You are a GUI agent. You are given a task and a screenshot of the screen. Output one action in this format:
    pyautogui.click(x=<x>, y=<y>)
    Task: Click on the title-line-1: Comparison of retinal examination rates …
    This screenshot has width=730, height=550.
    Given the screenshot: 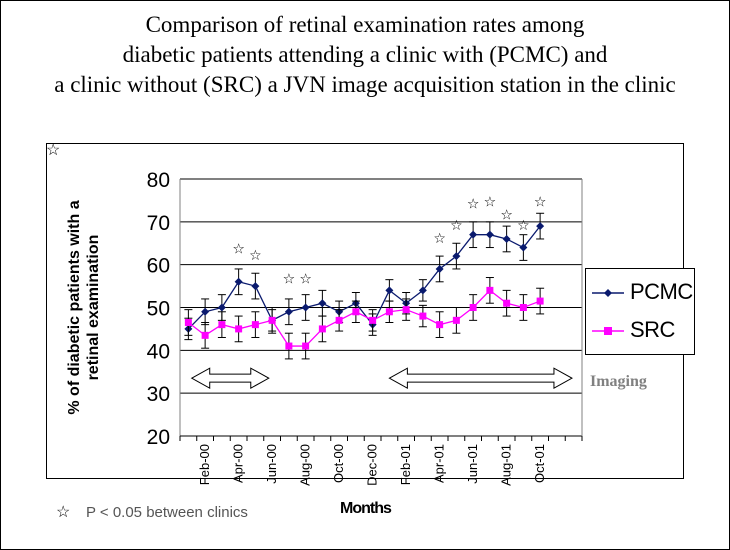 What is the action you would take?
    pyautogui.click(x=365, y=24)
    